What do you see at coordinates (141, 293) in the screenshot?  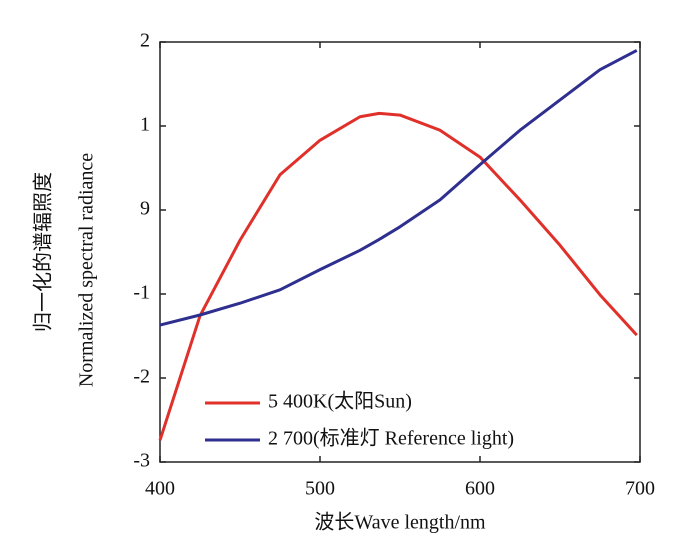 I see `y-tick-label: -1` at bounding box center [141, 293].